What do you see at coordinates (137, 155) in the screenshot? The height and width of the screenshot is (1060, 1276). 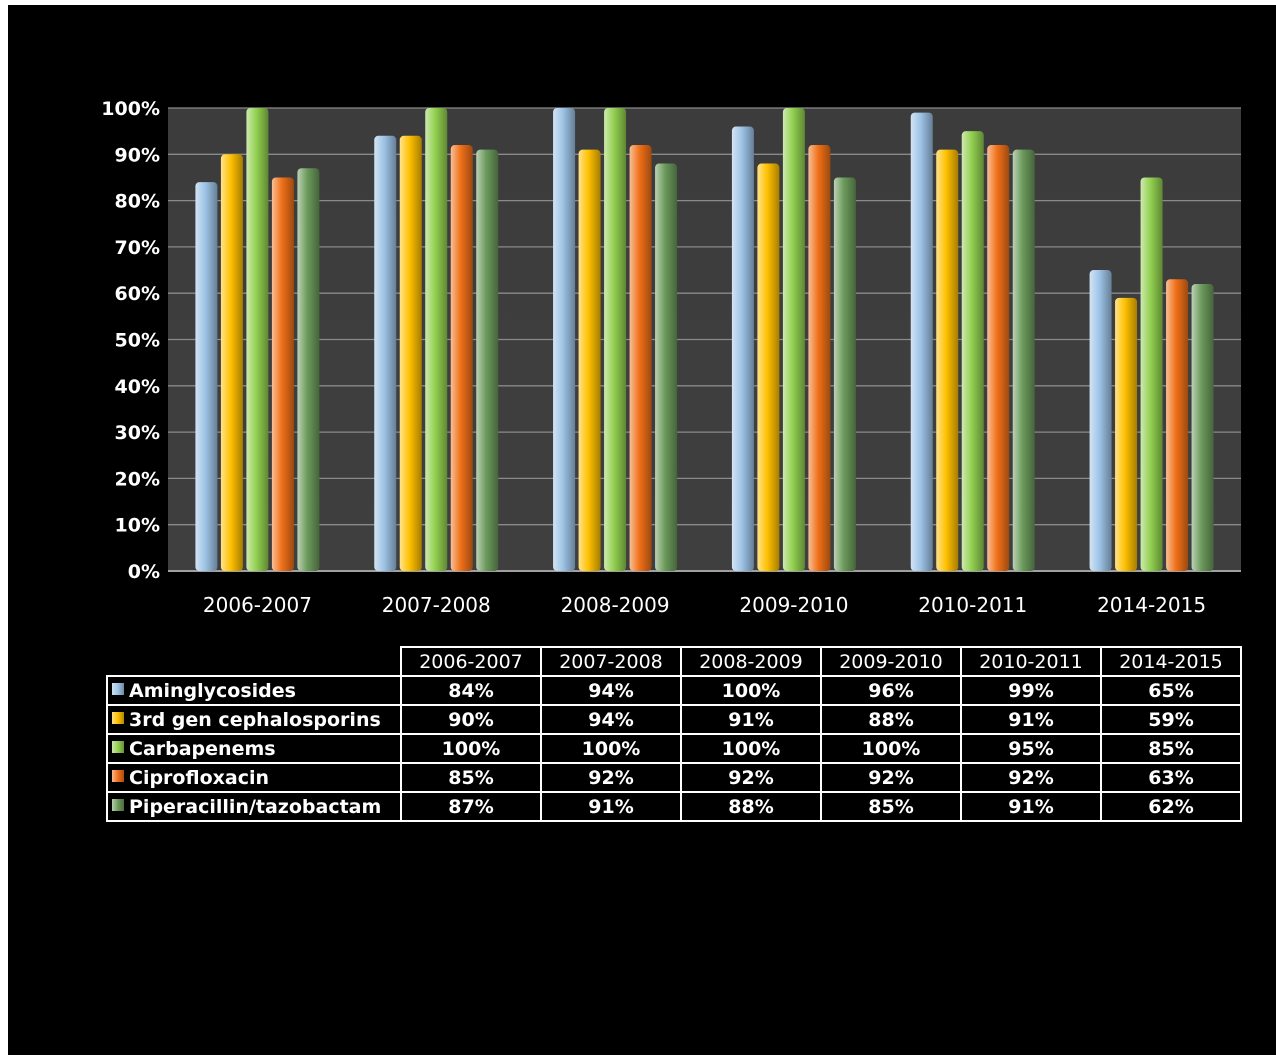 I see `y-tick-label: 90%` at bounding box center [137, 155].